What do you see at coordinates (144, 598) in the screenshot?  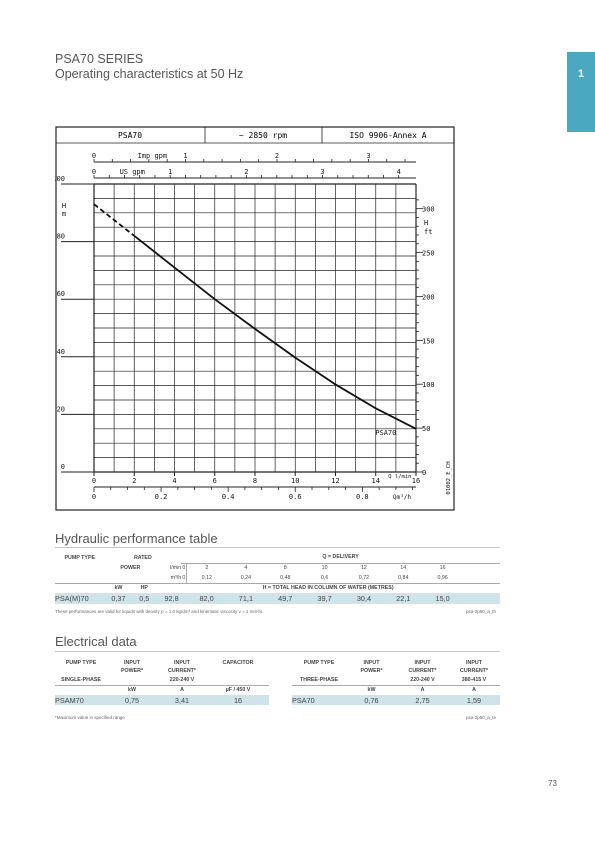 I see `row-hp: 0,5` at bounding box center [144, 598].